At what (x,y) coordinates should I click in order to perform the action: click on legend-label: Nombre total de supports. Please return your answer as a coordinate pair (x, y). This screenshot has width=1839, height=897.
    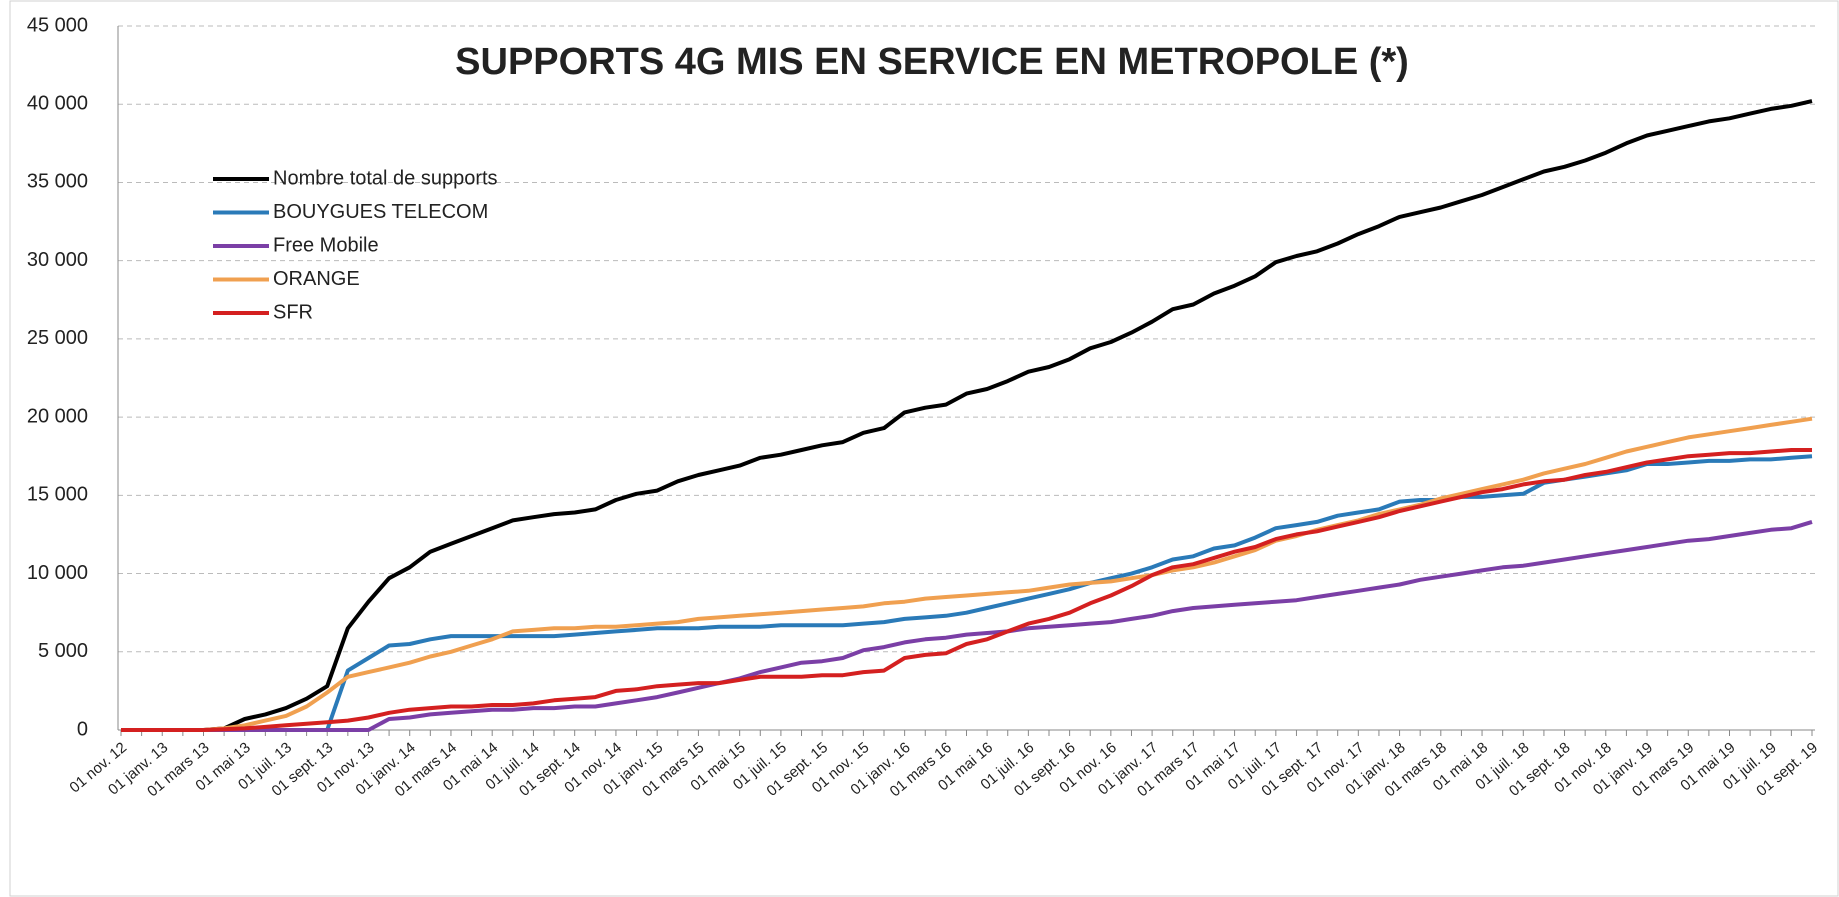
    Looking at the image, I should click on (385, 178).